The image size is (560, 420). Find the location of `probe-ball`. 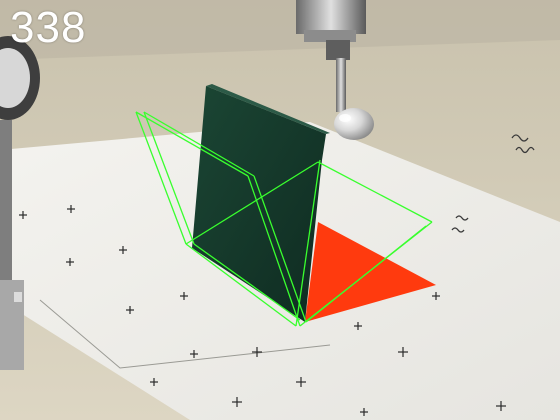

probe-ball is located at coordinates (354, 124).